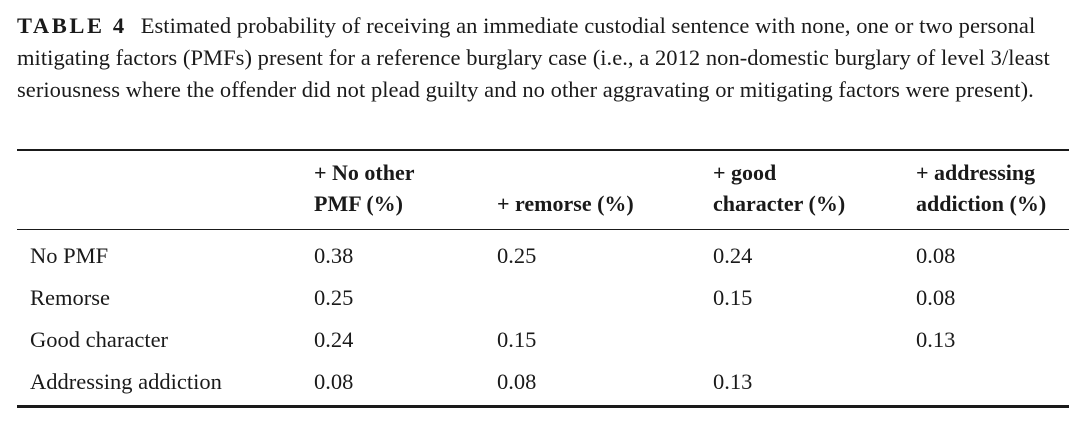  Describe the element at coordinates (334, 255) in the screenshot. I see `table-cell: 0.38` at that location.